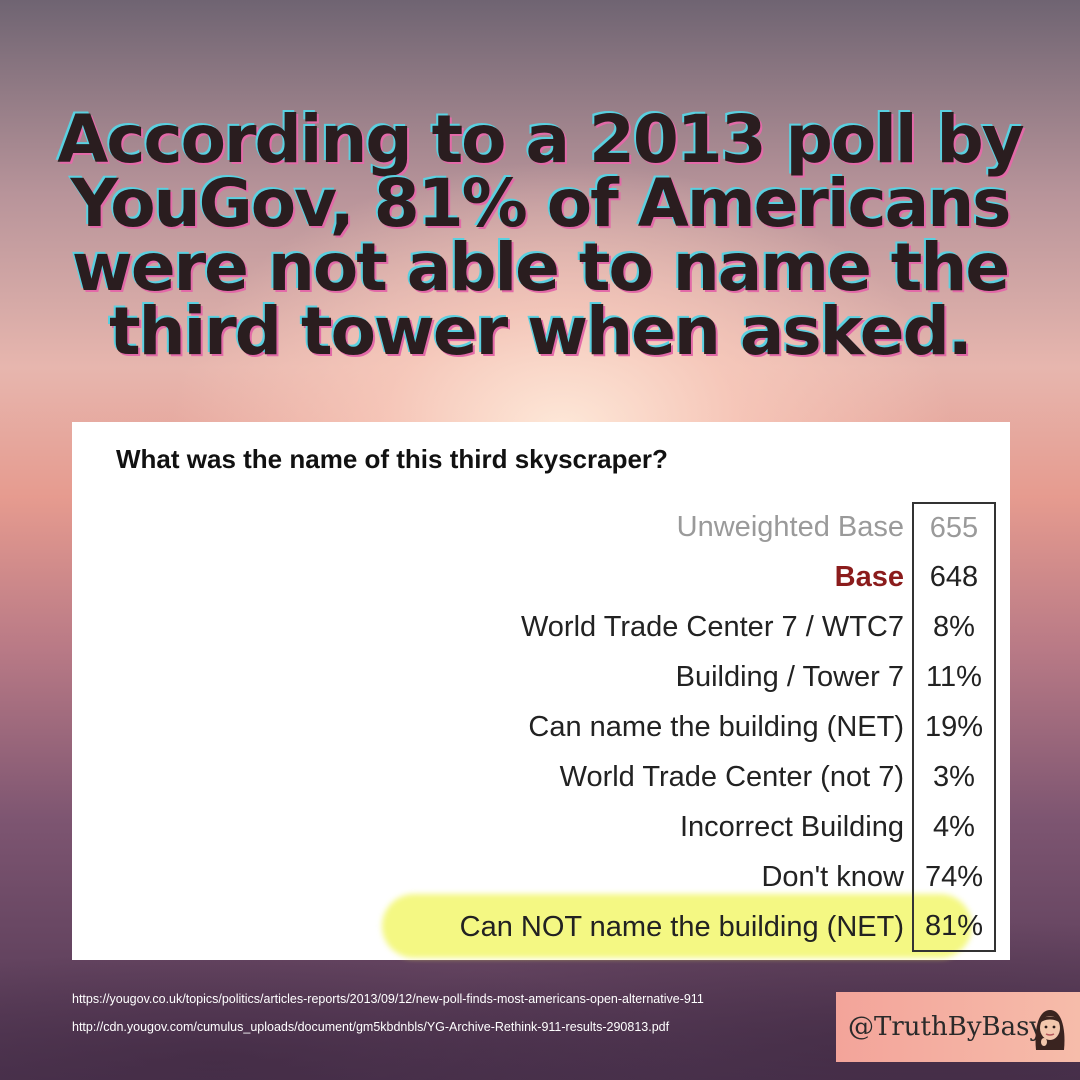 This screenshot has width=1080, height=1080. What do you see at coordinates (534, 677) in the screenshot?
I see `table-row: Building / Tower 7 11%` at bounding box center [534, 677].